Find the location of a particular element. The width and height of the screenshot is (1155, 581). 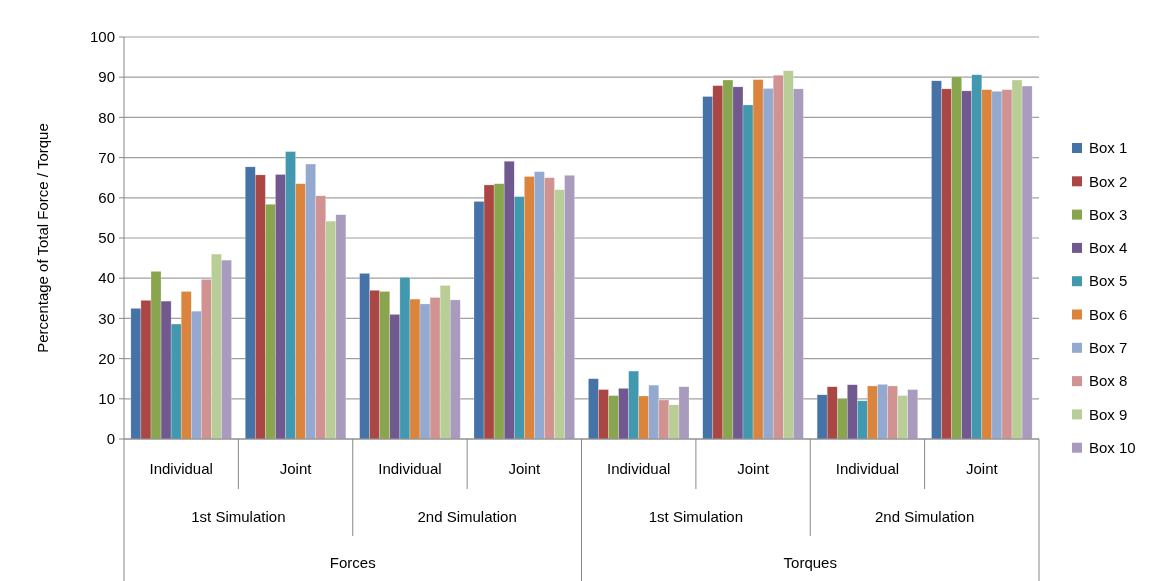

legend-label: Box 8 is located at coordinates (1108, 381).